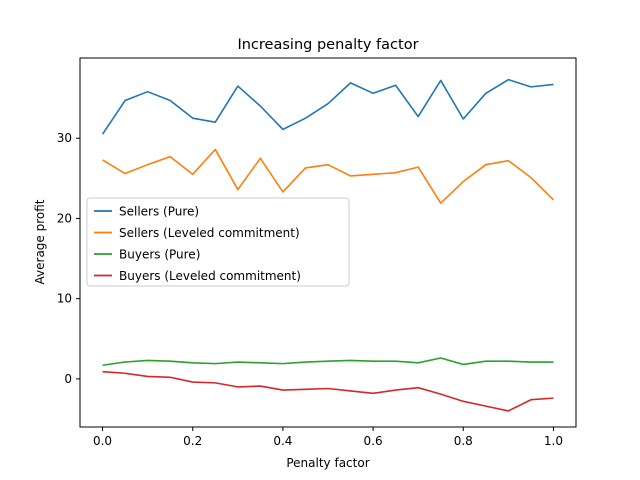 The width and height of the screenshot is (640, 480). Describe the element at coordinates (282, 441) in the screenshot. I see `x-tick-label: 0.4` at that location.